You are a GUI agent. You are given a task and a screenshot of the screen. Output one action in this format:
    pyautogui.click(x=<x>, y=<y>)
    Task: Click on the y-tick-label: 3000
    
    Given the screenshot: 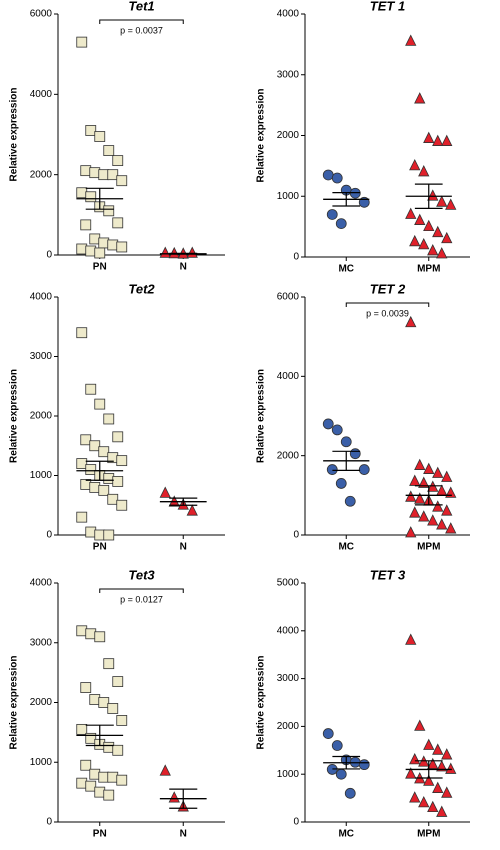 What is the action you would take?
    pyautogui.click(x=288, y=678)
    